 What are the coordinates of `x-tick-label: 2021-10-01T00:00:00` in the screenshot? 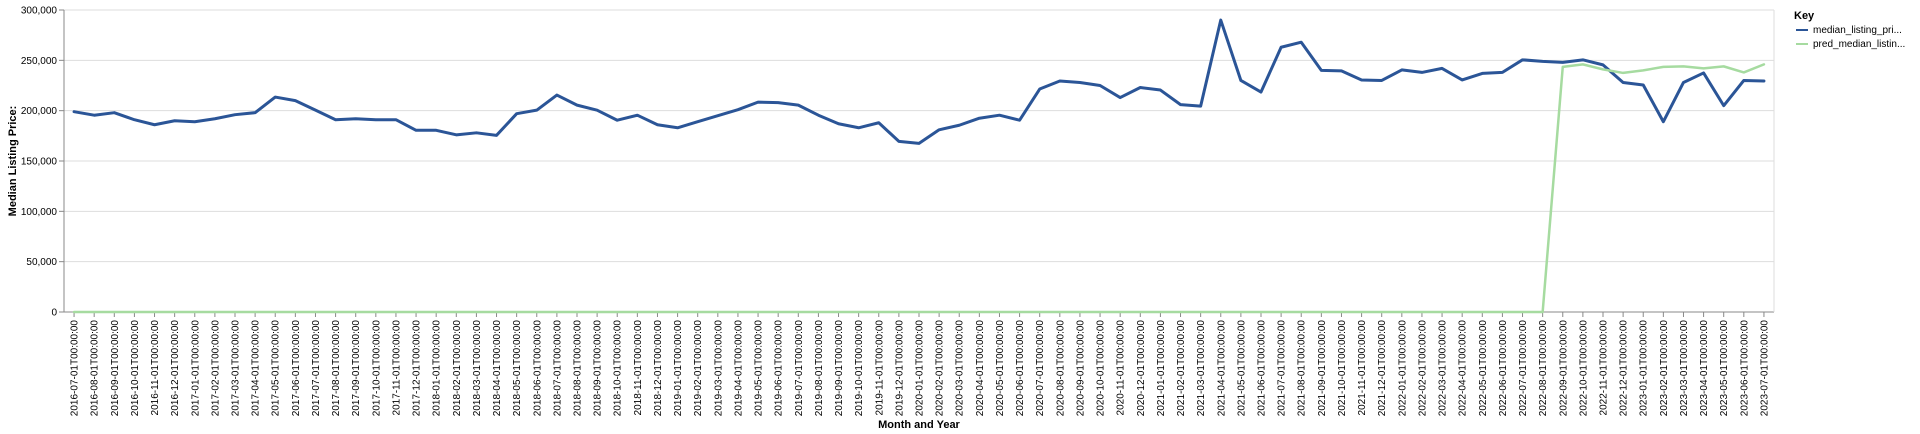 It's located at (1342, 368).